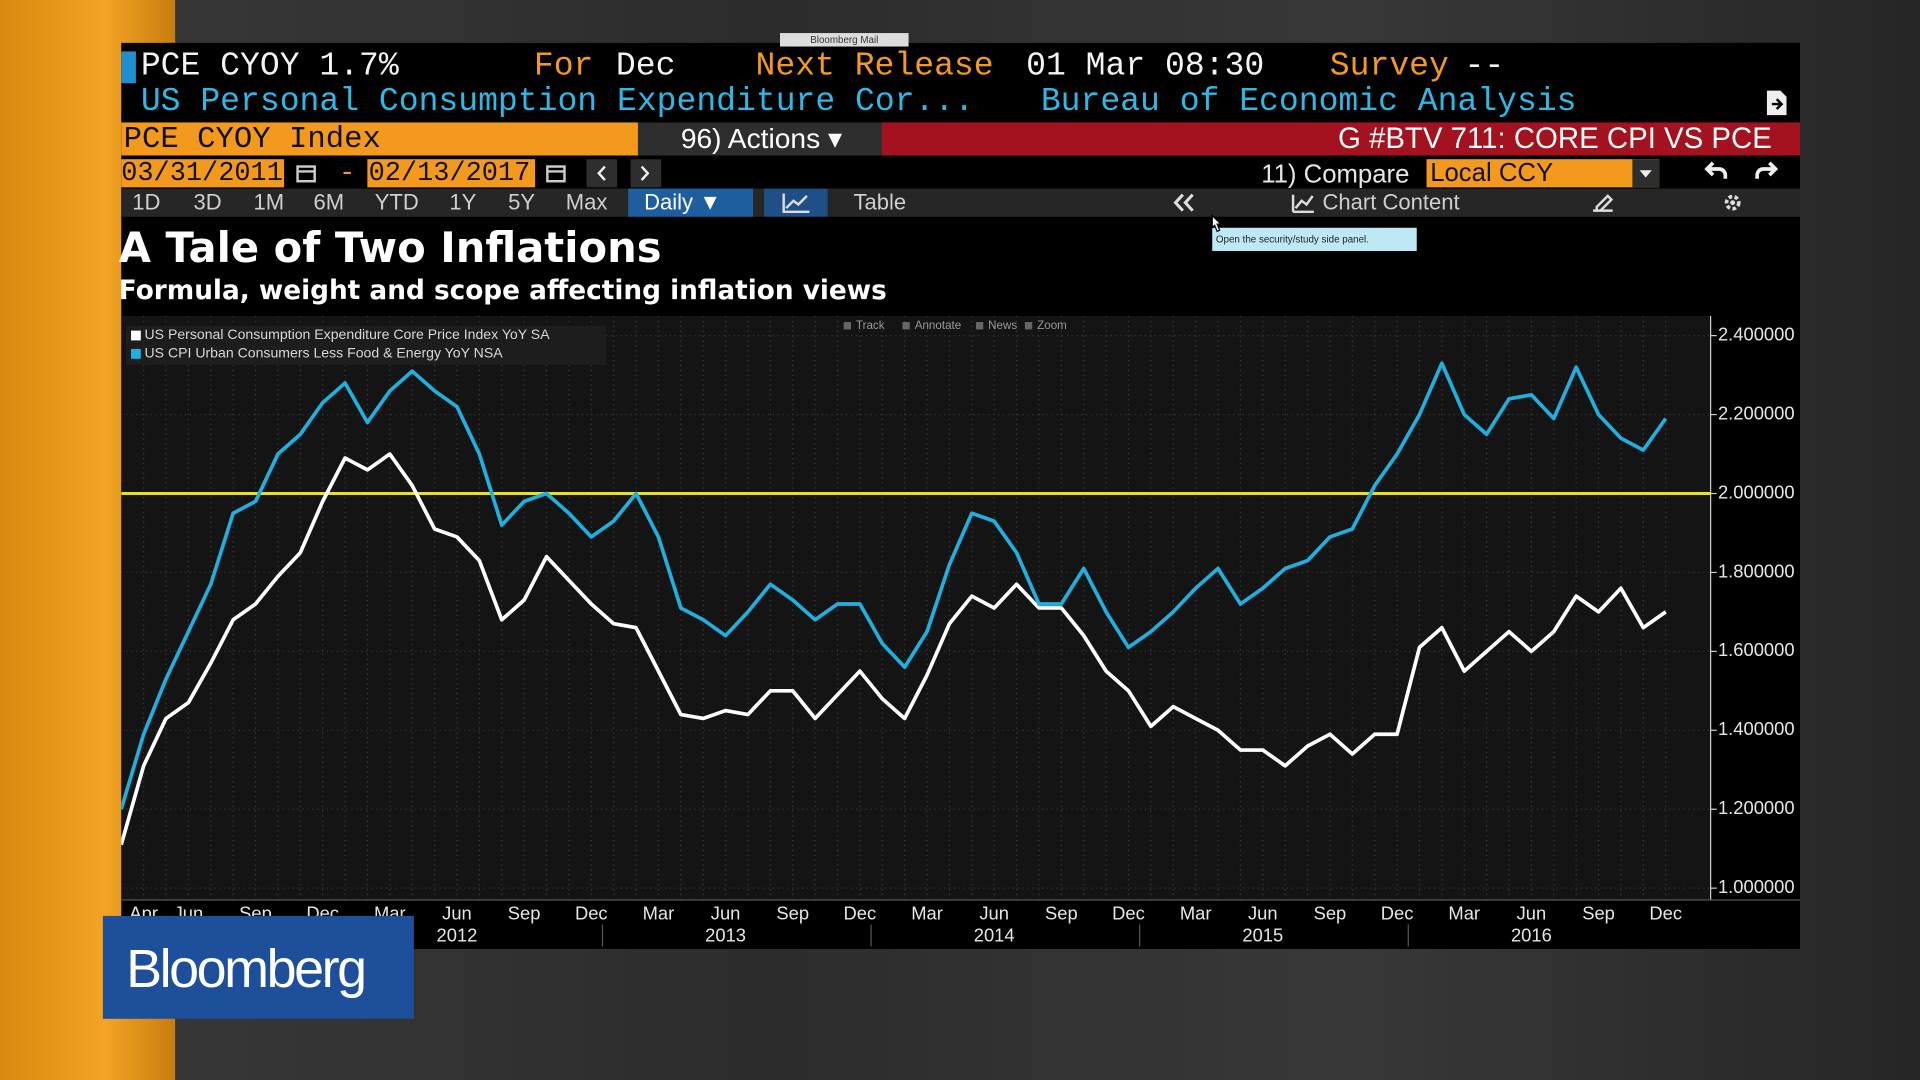  Describe the element at coordinates (1145, 67) in the screenshot. I see `release-value: 01 Mar 08:30` at that location.